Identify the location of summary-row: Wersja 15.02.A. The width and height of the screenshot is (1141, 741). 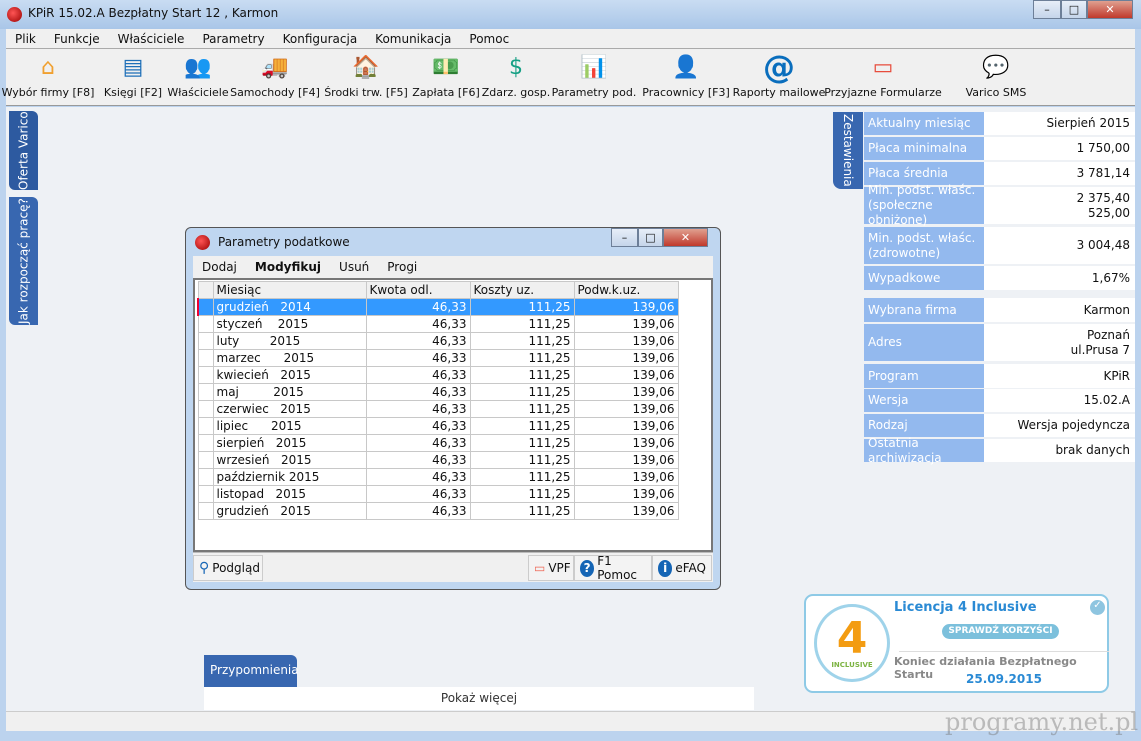
(999, 400).